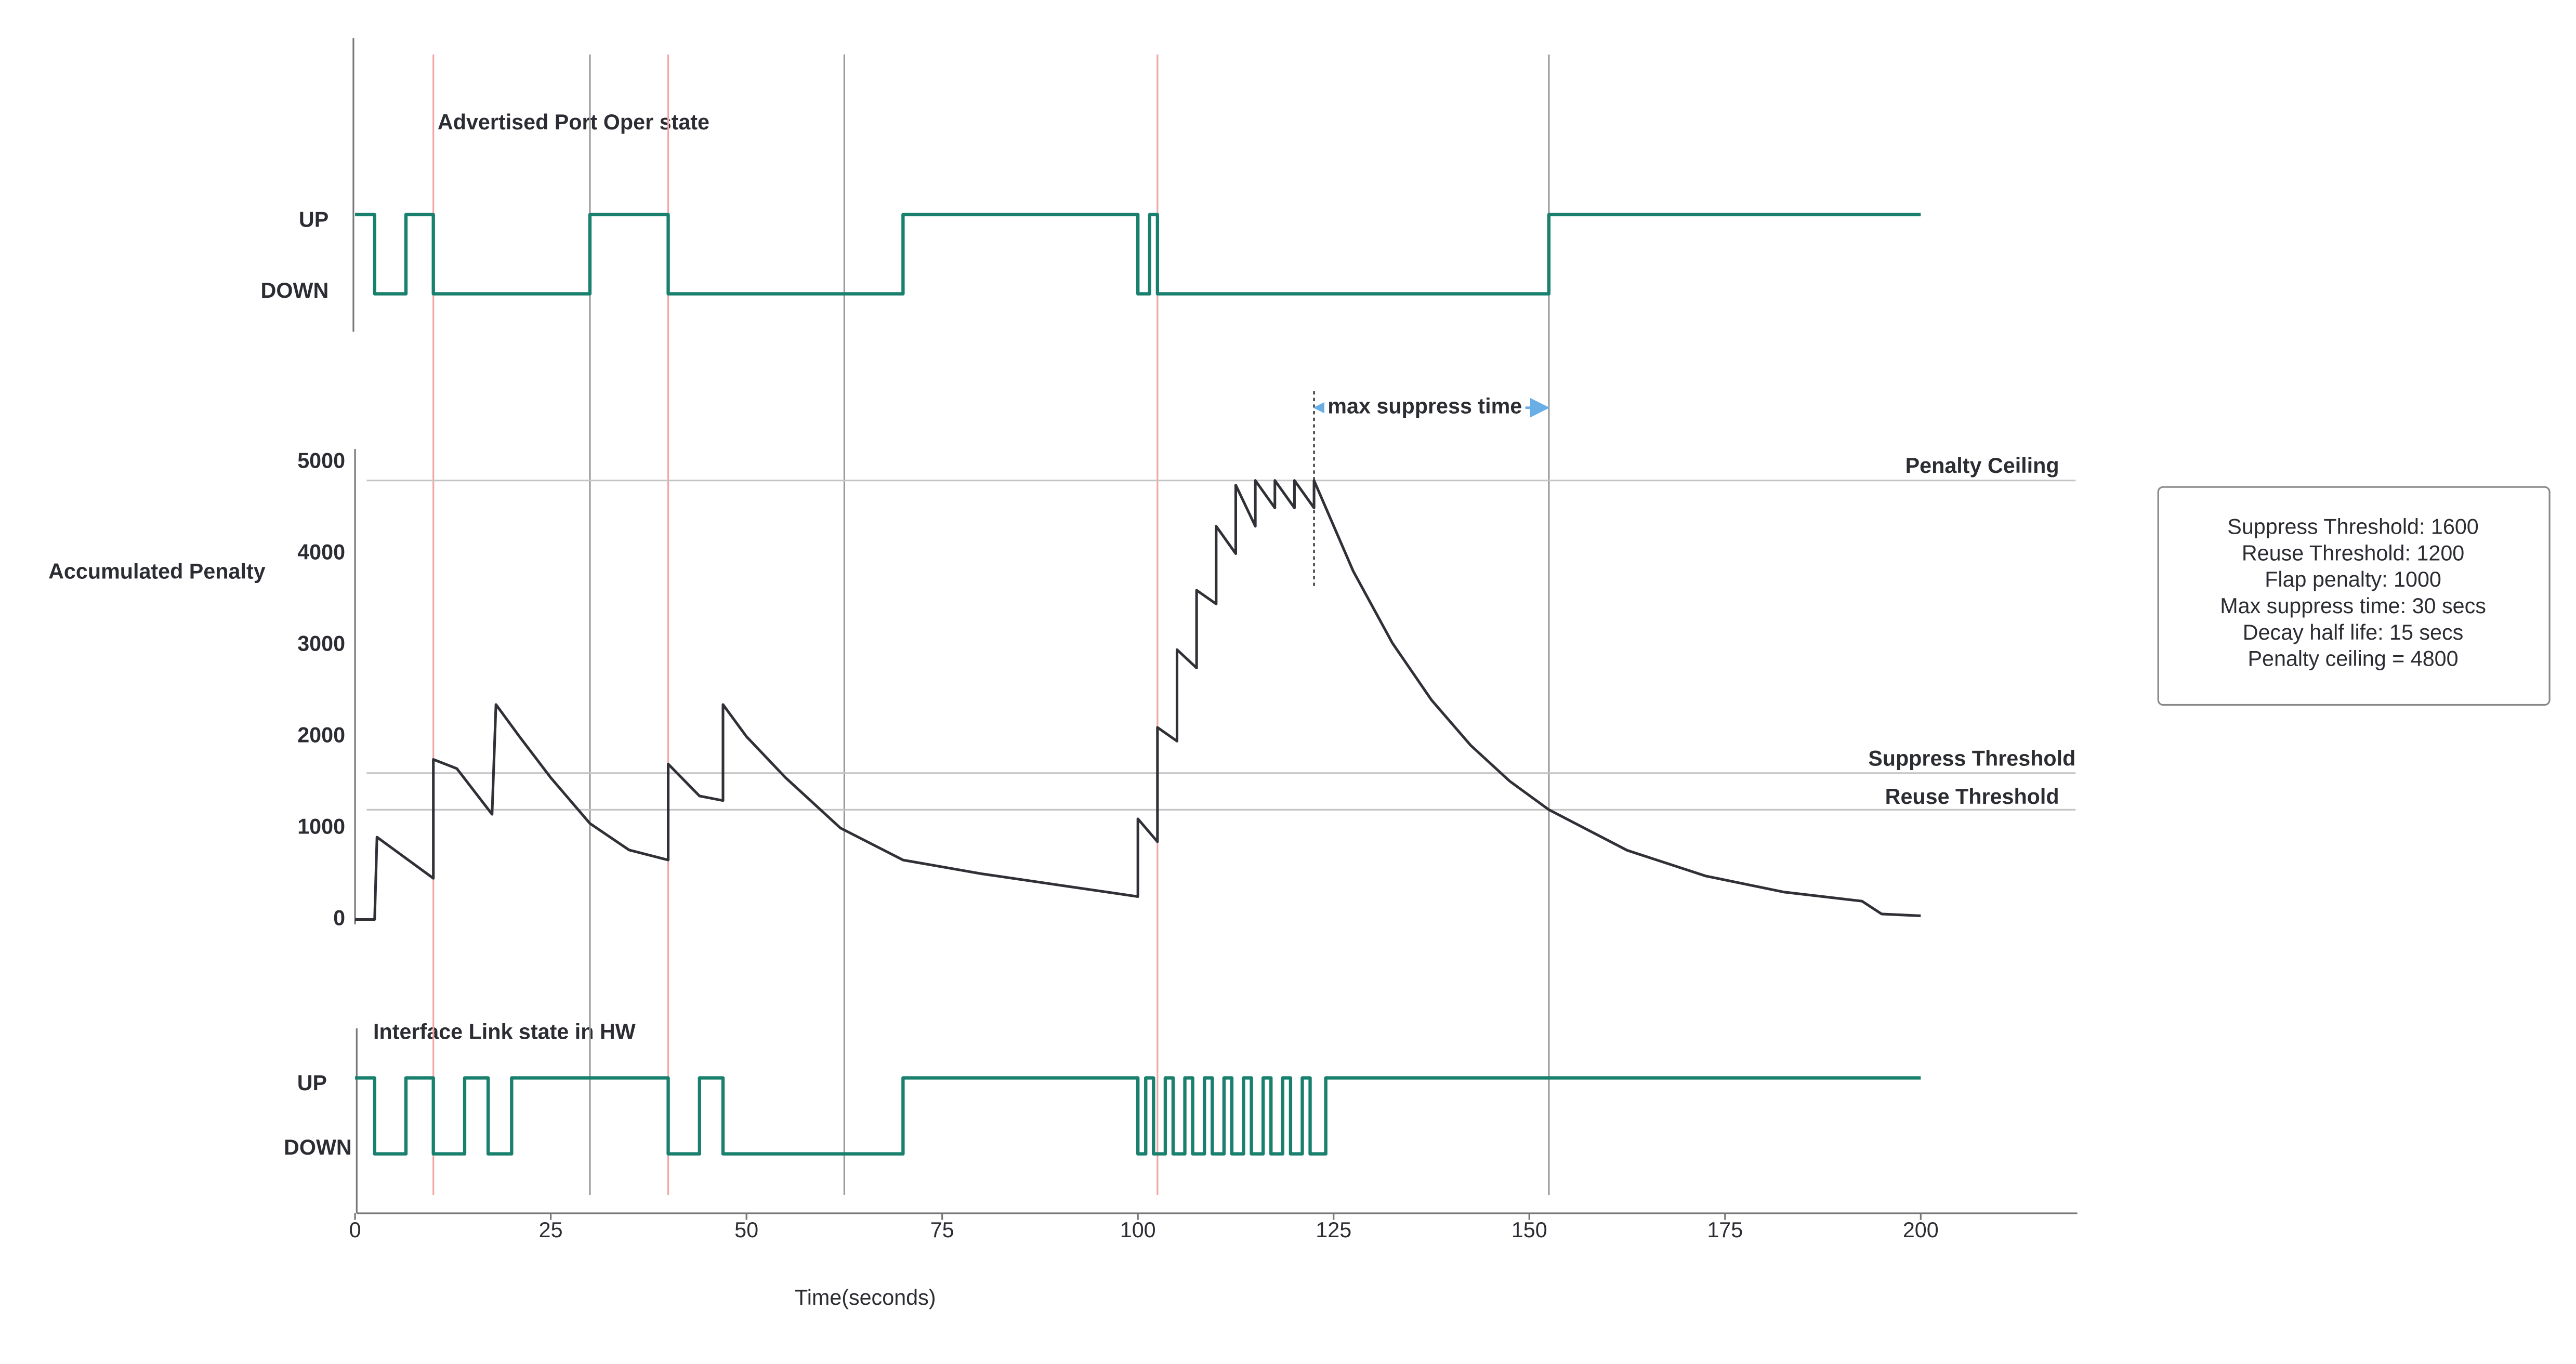 The image size is (2576, 1364). What do you see at coordinates (1972, 797) in the screenshot?
I see `threshold-label: Reuse Threshold` at bounding box center [1972, 797].